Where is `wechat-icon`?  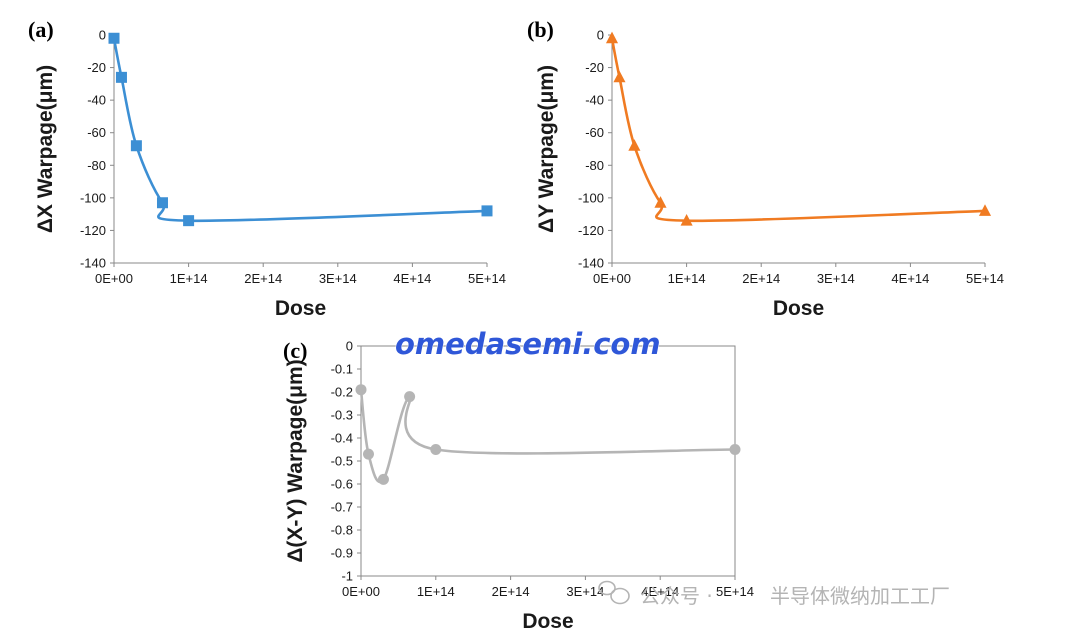
wechat-icon is located at coordinates (614, 592).